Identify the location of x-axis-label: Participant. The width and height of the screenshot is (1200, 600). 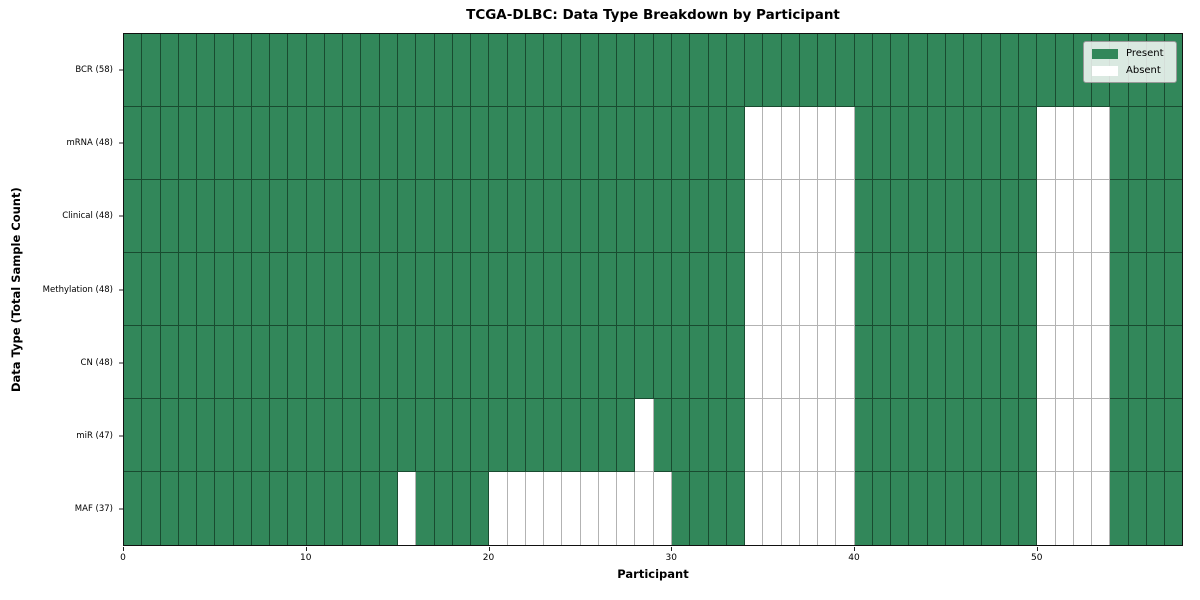
(653, 574).